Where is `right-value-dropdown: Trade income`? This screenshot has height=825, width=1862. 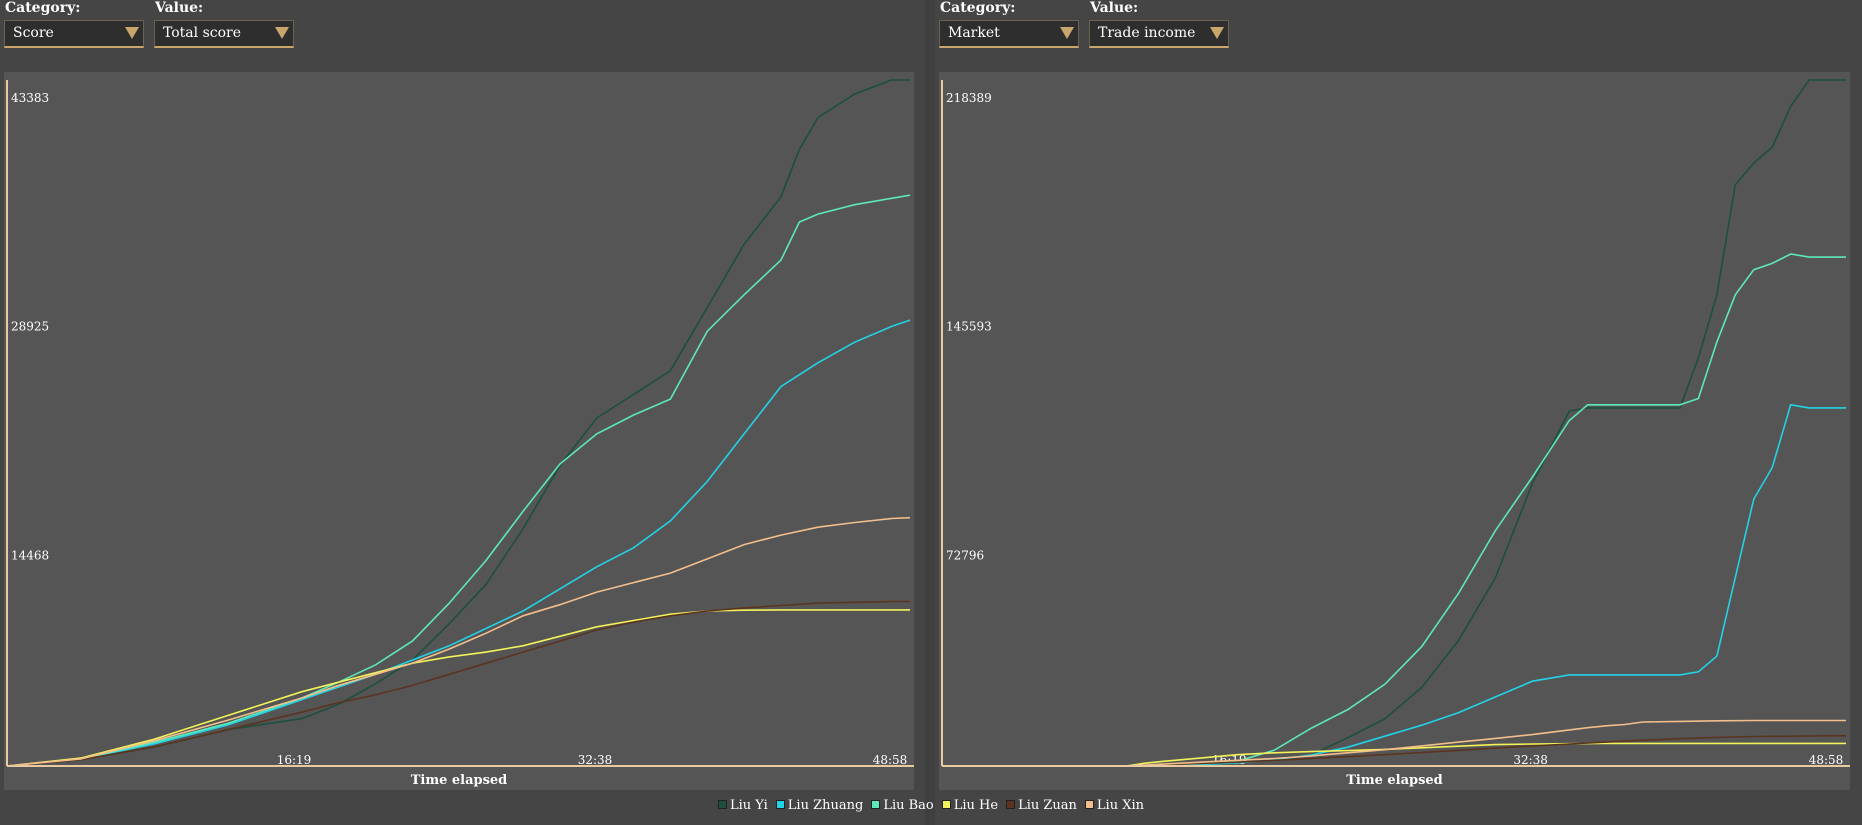
right-value-dropdown: Trade income is located at coordinates (1159, 34).